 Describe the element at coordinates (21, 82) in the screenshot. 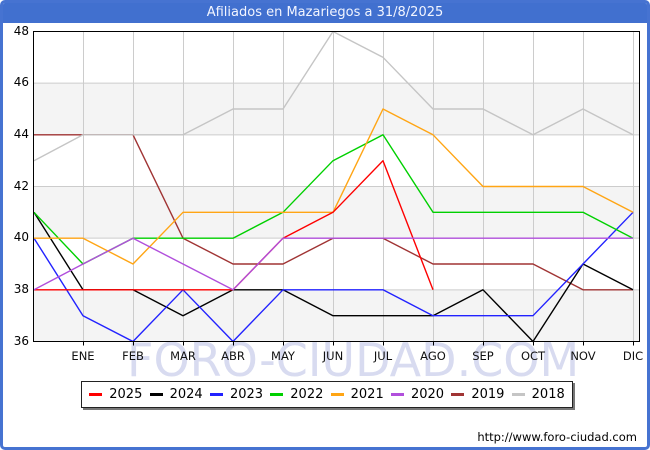

I see `y-tick-label: 46` at that location.